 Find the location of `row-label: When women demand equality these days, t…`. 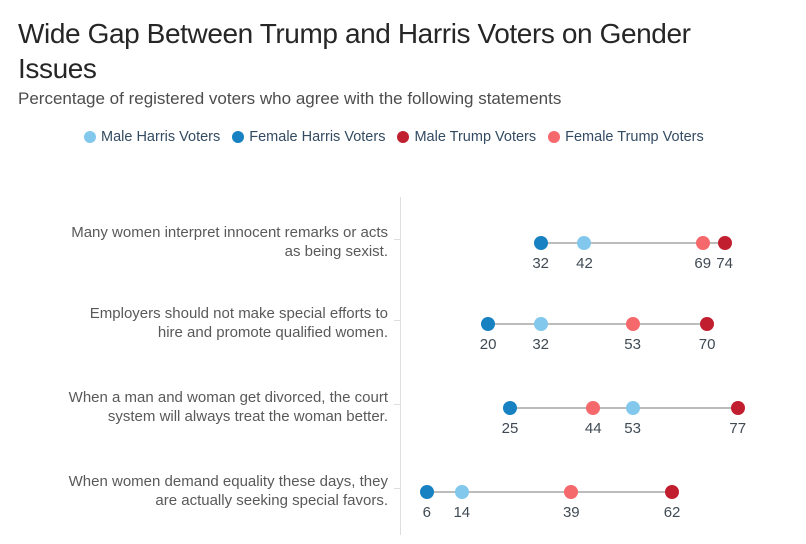

row-label: When women demand equality these days, t… is located at coordinates (209, 491).